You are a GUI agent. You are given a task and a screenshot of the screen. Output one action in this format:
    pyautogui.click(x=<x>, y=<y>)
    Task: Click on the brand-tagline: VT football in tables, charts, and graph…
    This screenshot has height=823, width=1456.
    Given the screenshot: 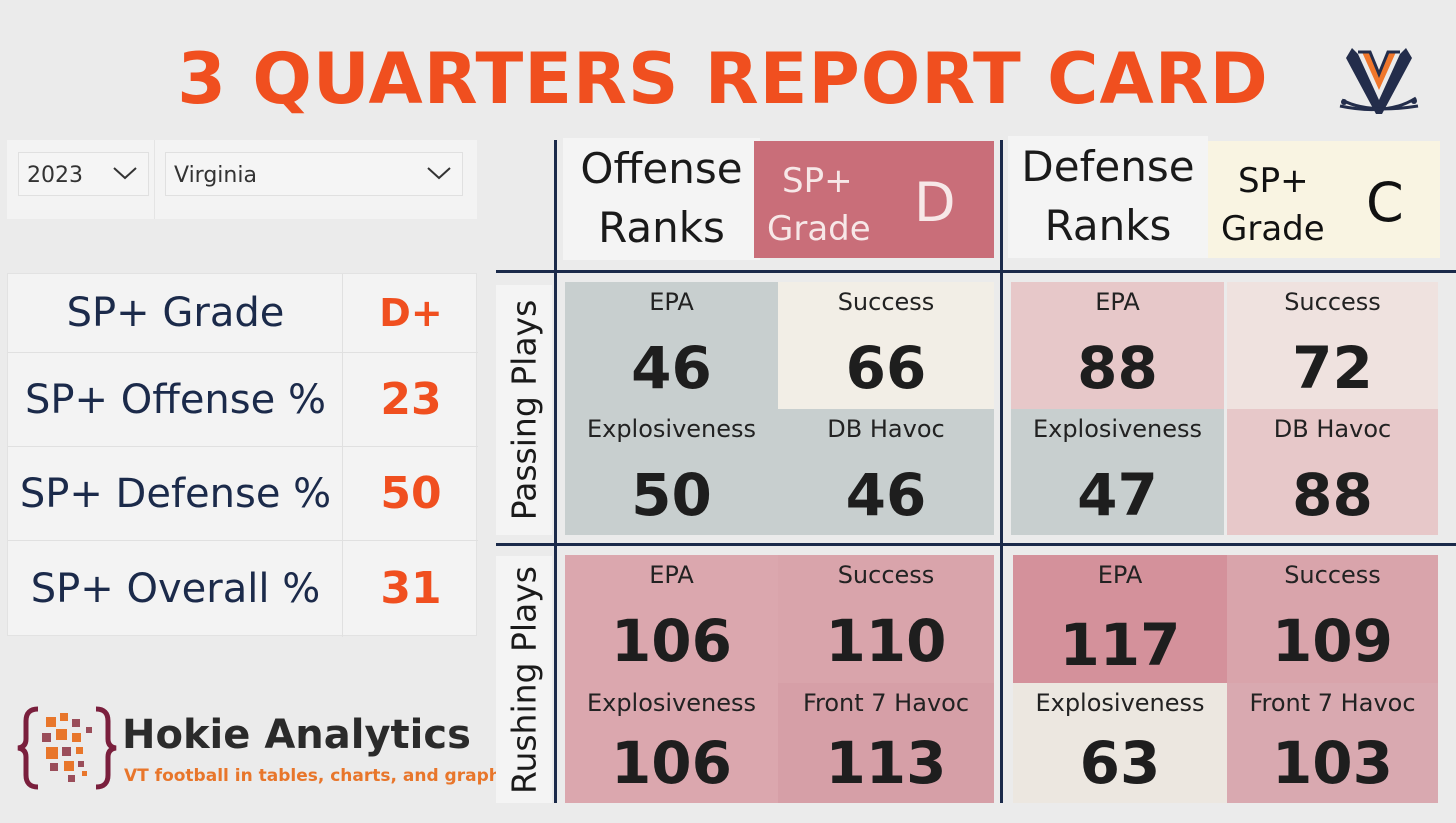 What is the action you would take?
    pyautogui.click(x=317, y=776)
    